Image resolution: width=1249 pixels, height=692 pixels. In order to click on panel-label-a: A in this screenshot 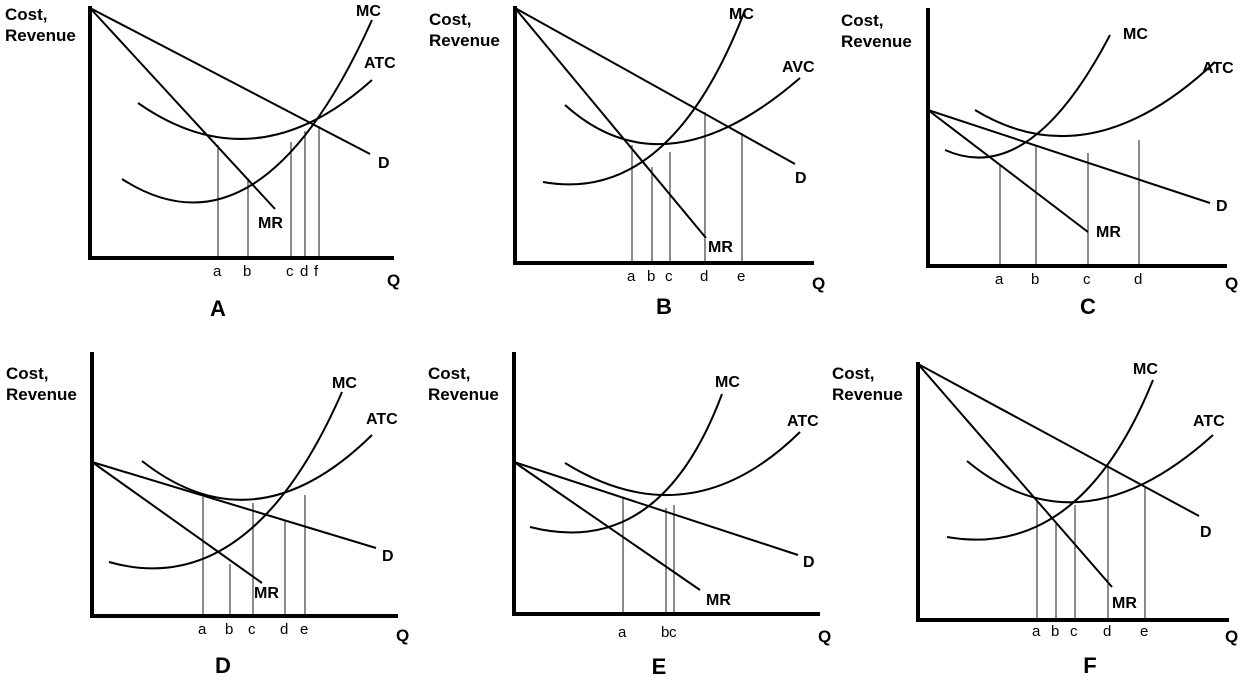, I will do `click(218, 308)`.